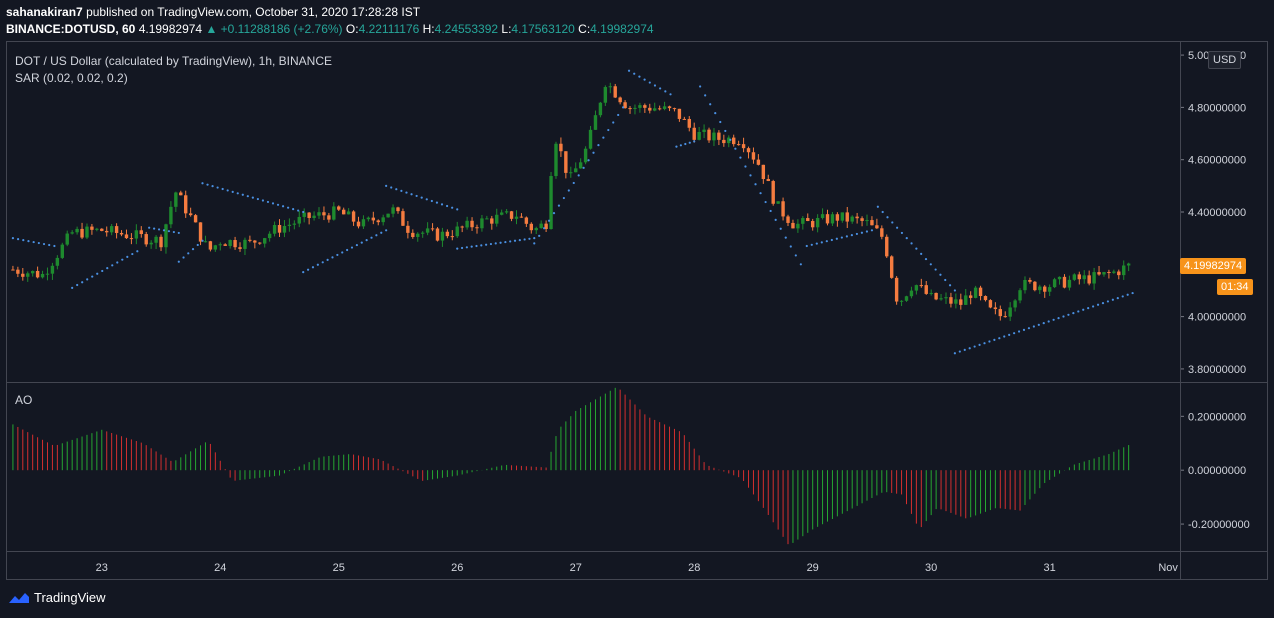 The width and height of the screenshot is (1274, 618). I want to click on footer-brand: TradingView, so click(57, 597).